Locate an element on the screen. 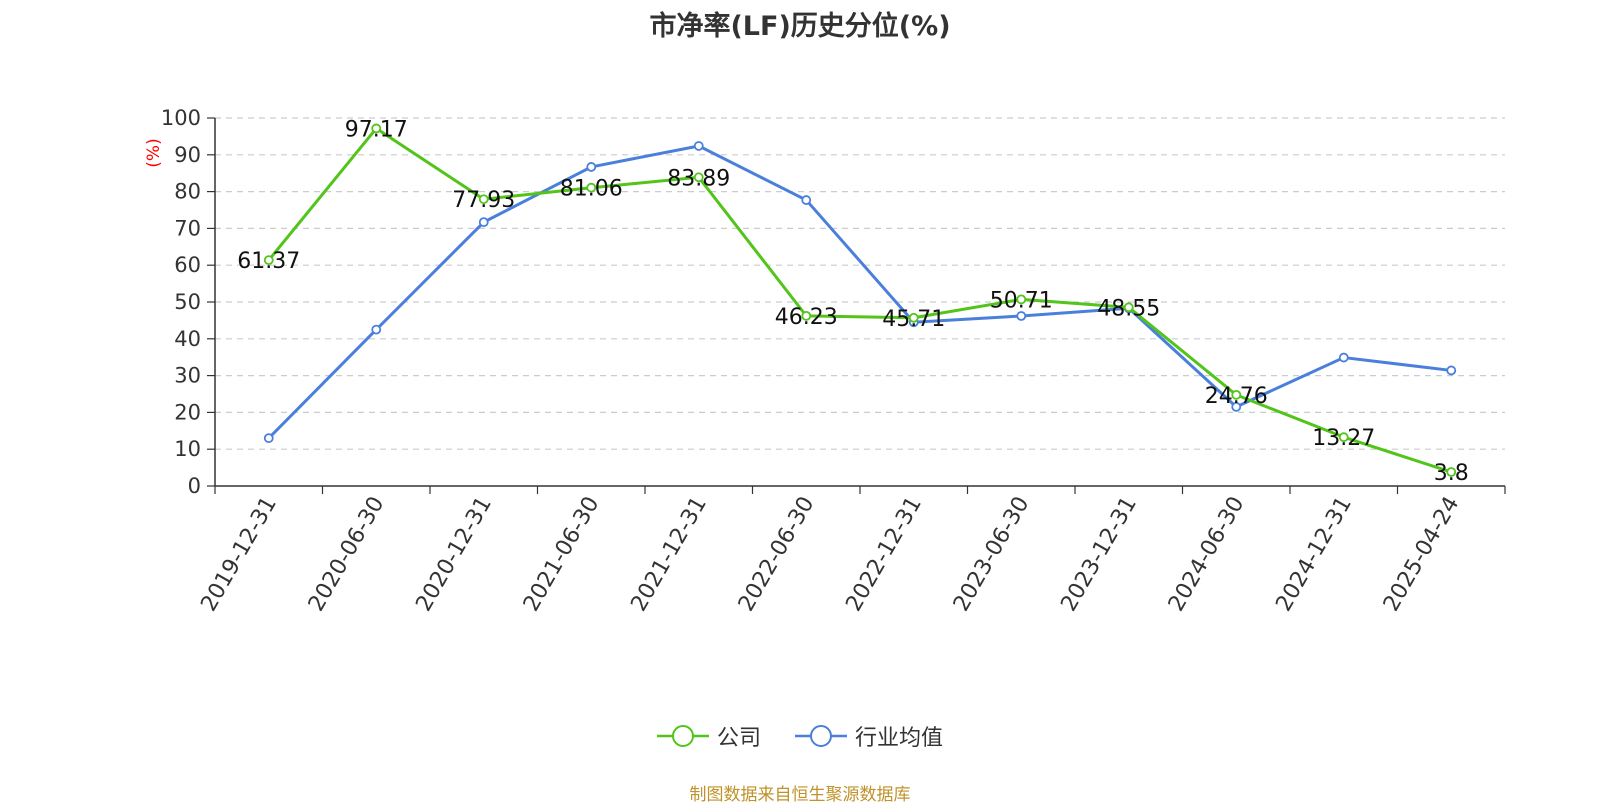 The image size is (1600, 805). data-label-company: 77.93 is located at coordinates (483, 200).